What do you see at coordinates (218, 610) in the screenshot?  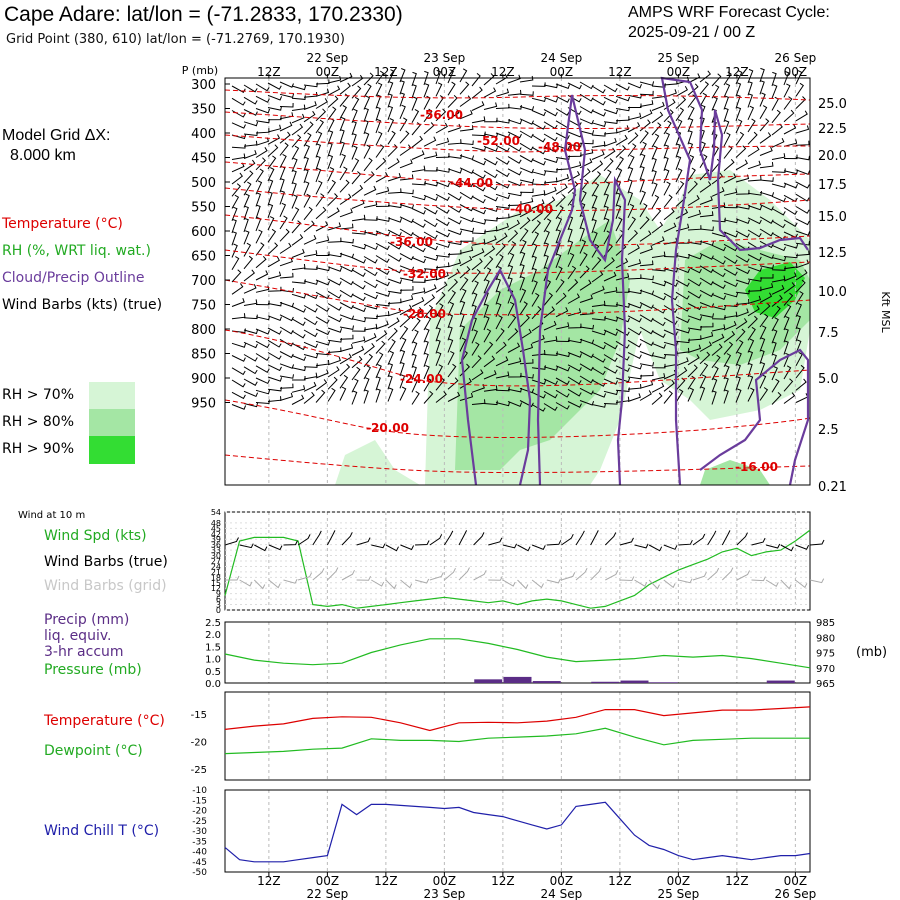 I see `wind-speed-tick-label: 0` at bounding box center [218, 610].